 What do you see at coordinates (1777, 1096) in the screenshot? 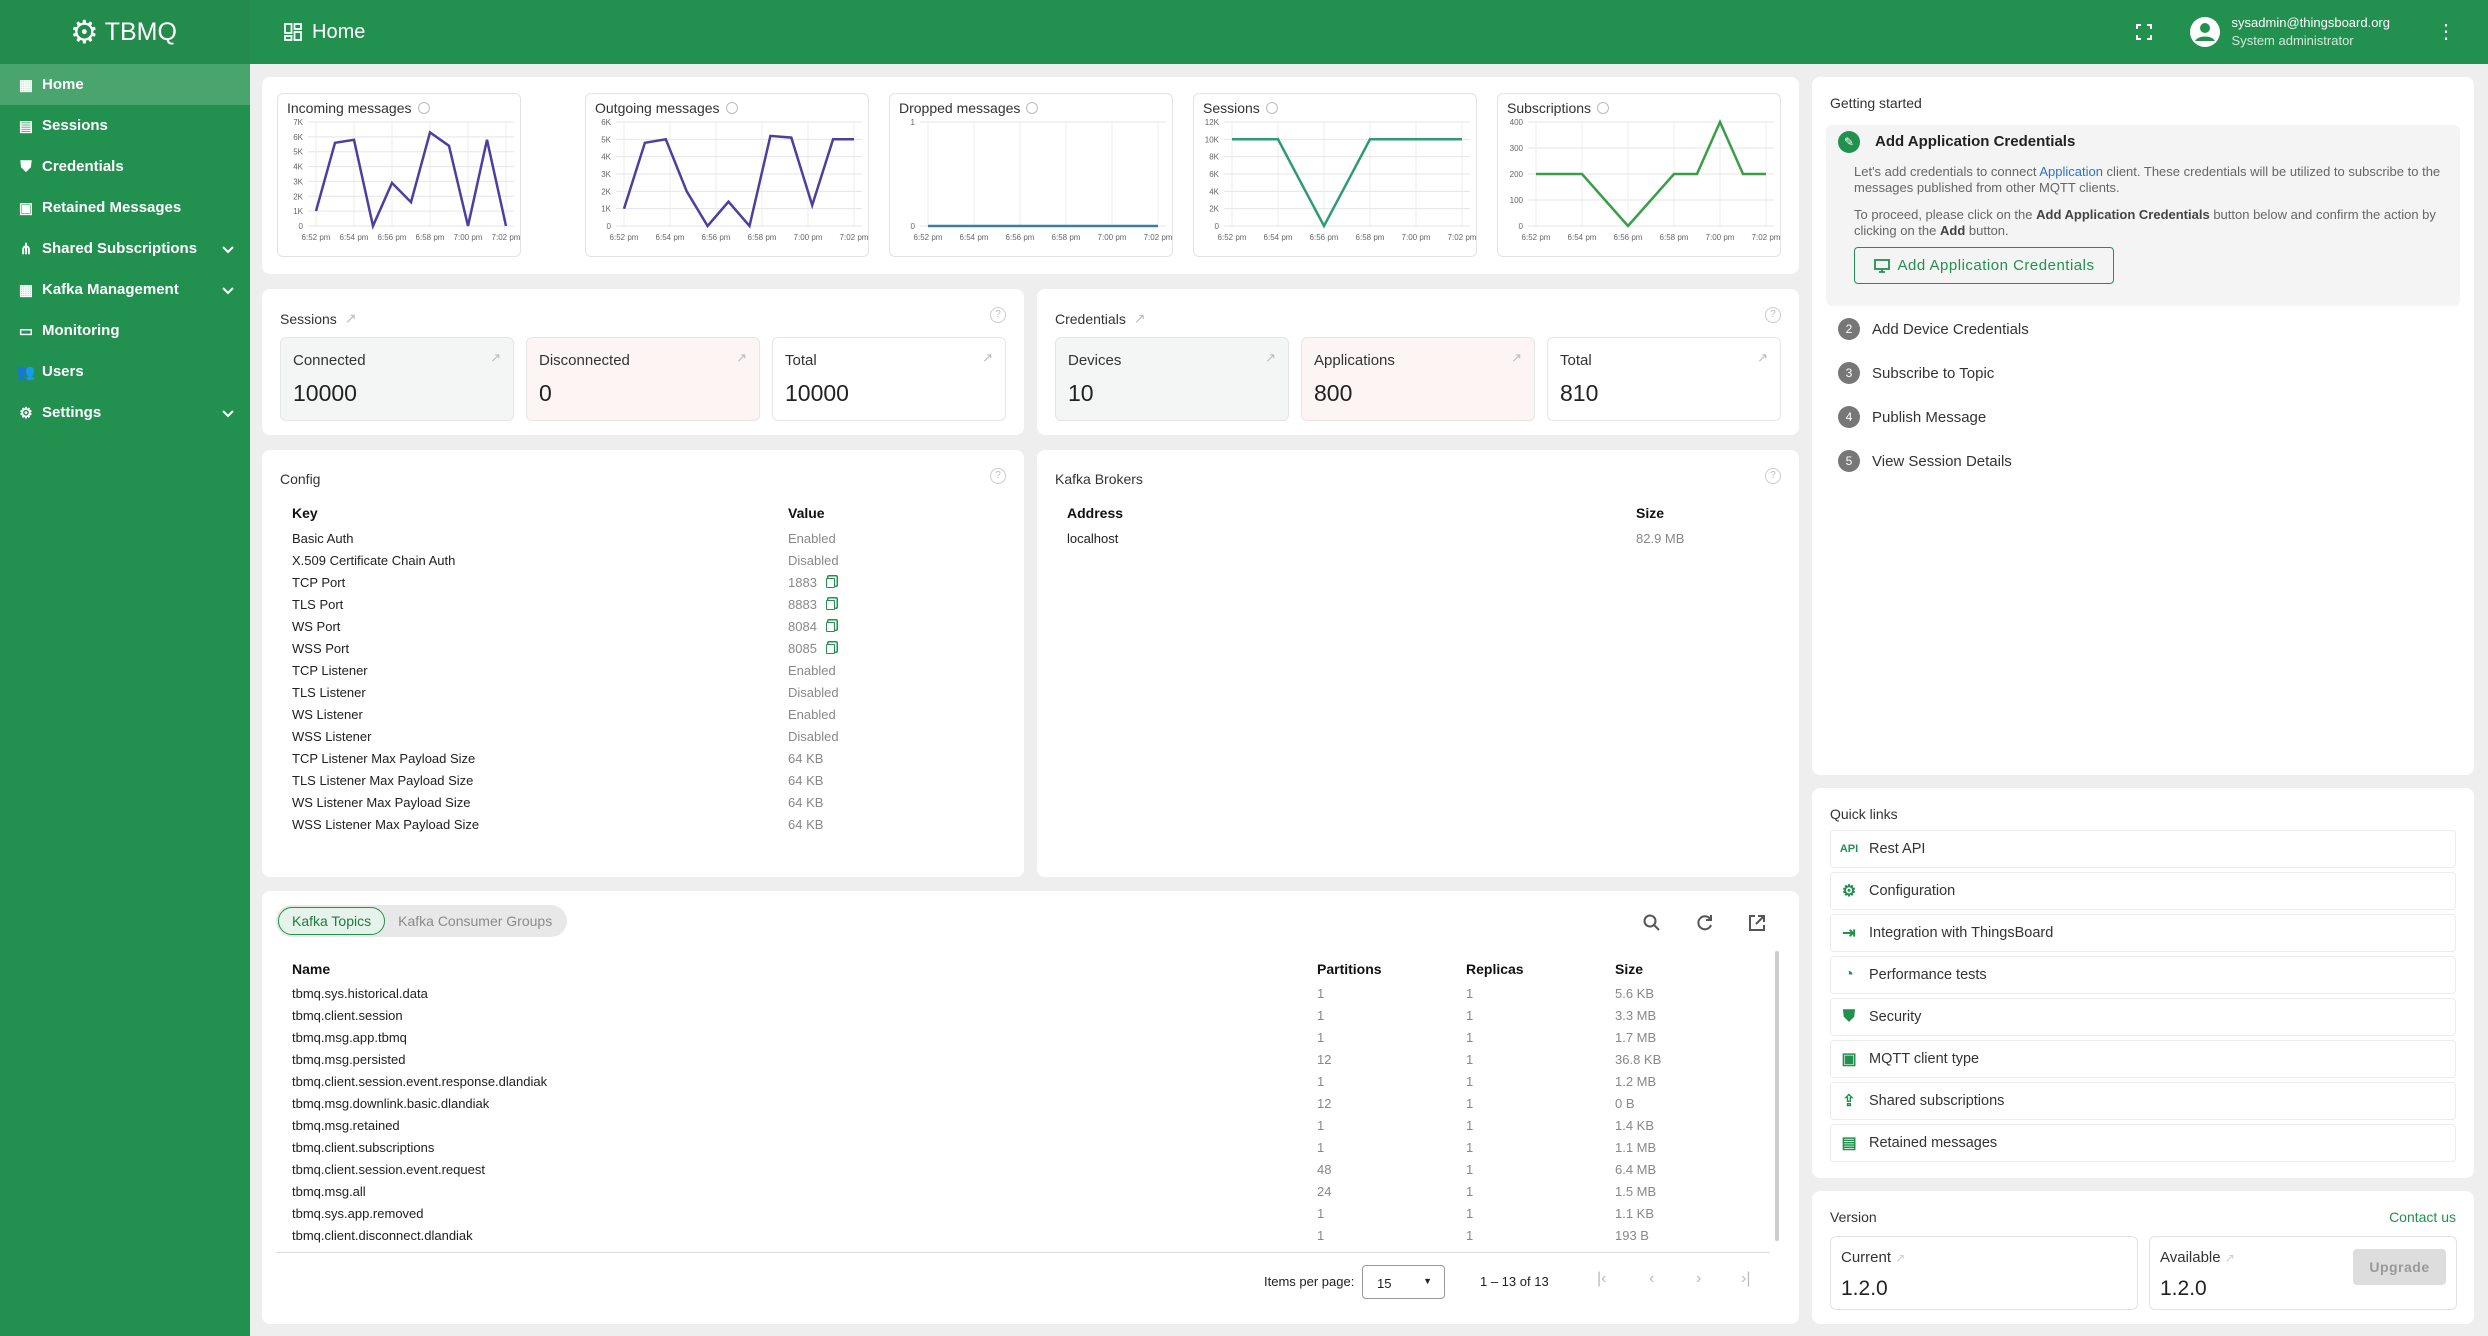
I see `scrollbar` at bounding box center [1777, 1096].